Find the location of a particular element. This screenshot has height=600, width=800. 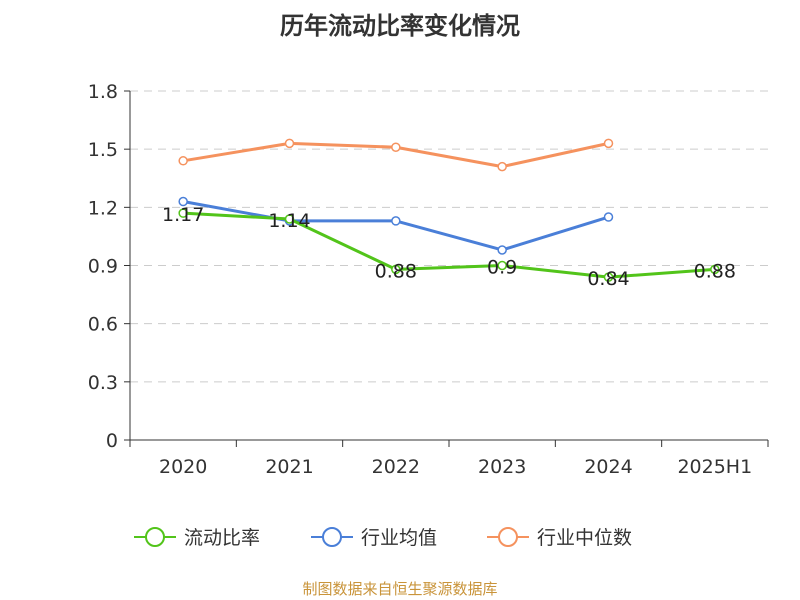

x-tick-label: 2023 is located at coordinates (502, 467).